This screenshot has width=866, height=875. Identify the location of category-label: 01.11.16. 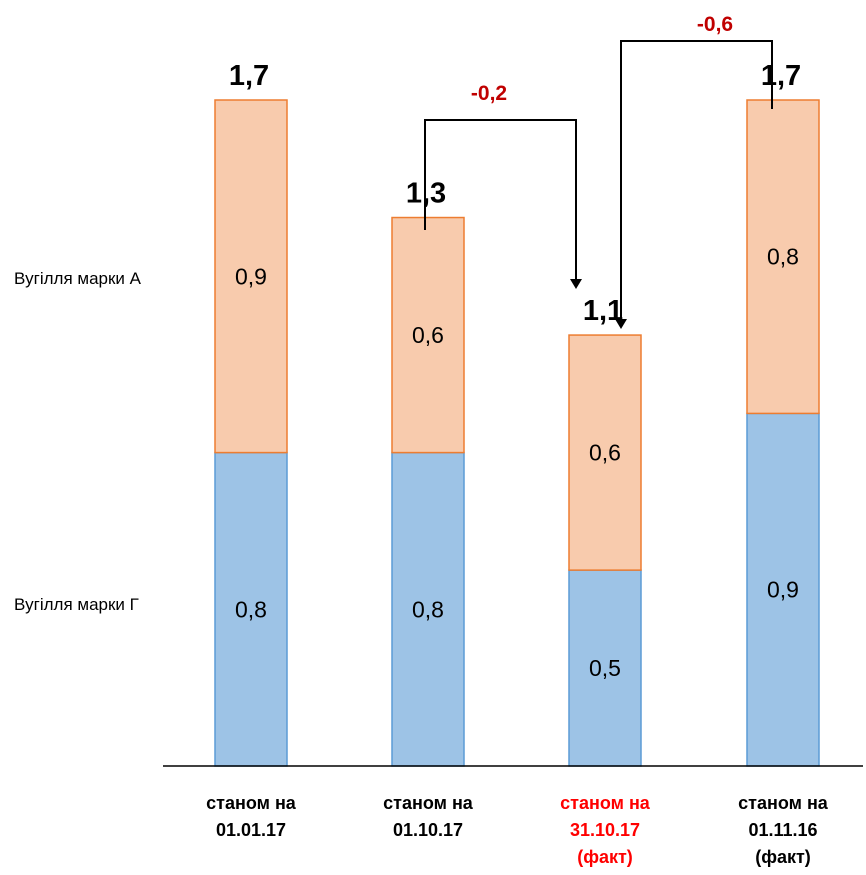
(782, 830).